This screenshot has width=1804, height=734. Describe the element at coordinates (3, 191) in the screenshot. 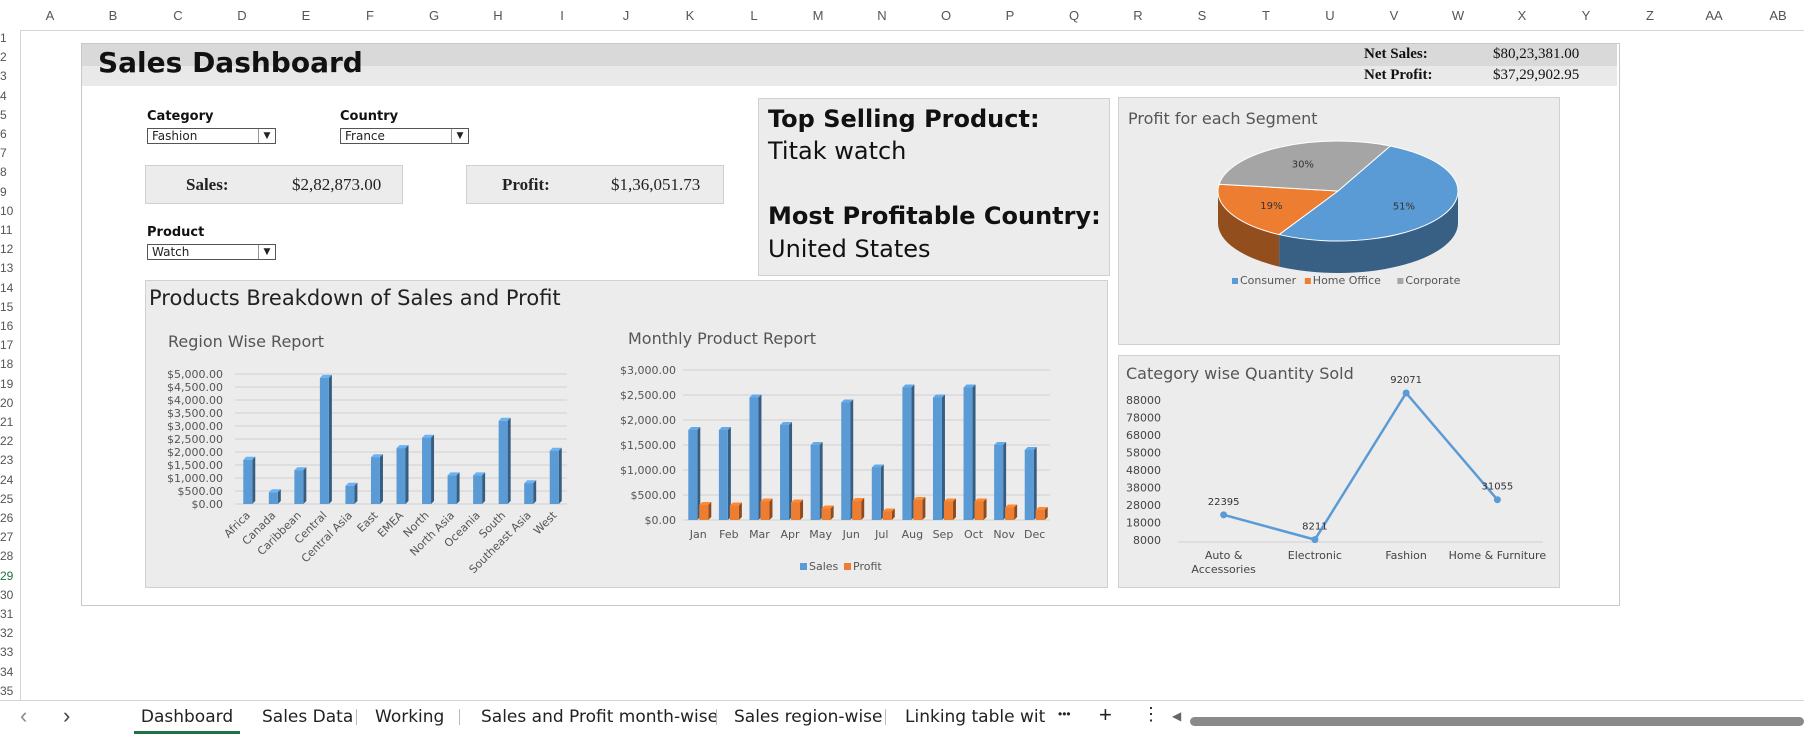

I see `row-number: 9` at that location.